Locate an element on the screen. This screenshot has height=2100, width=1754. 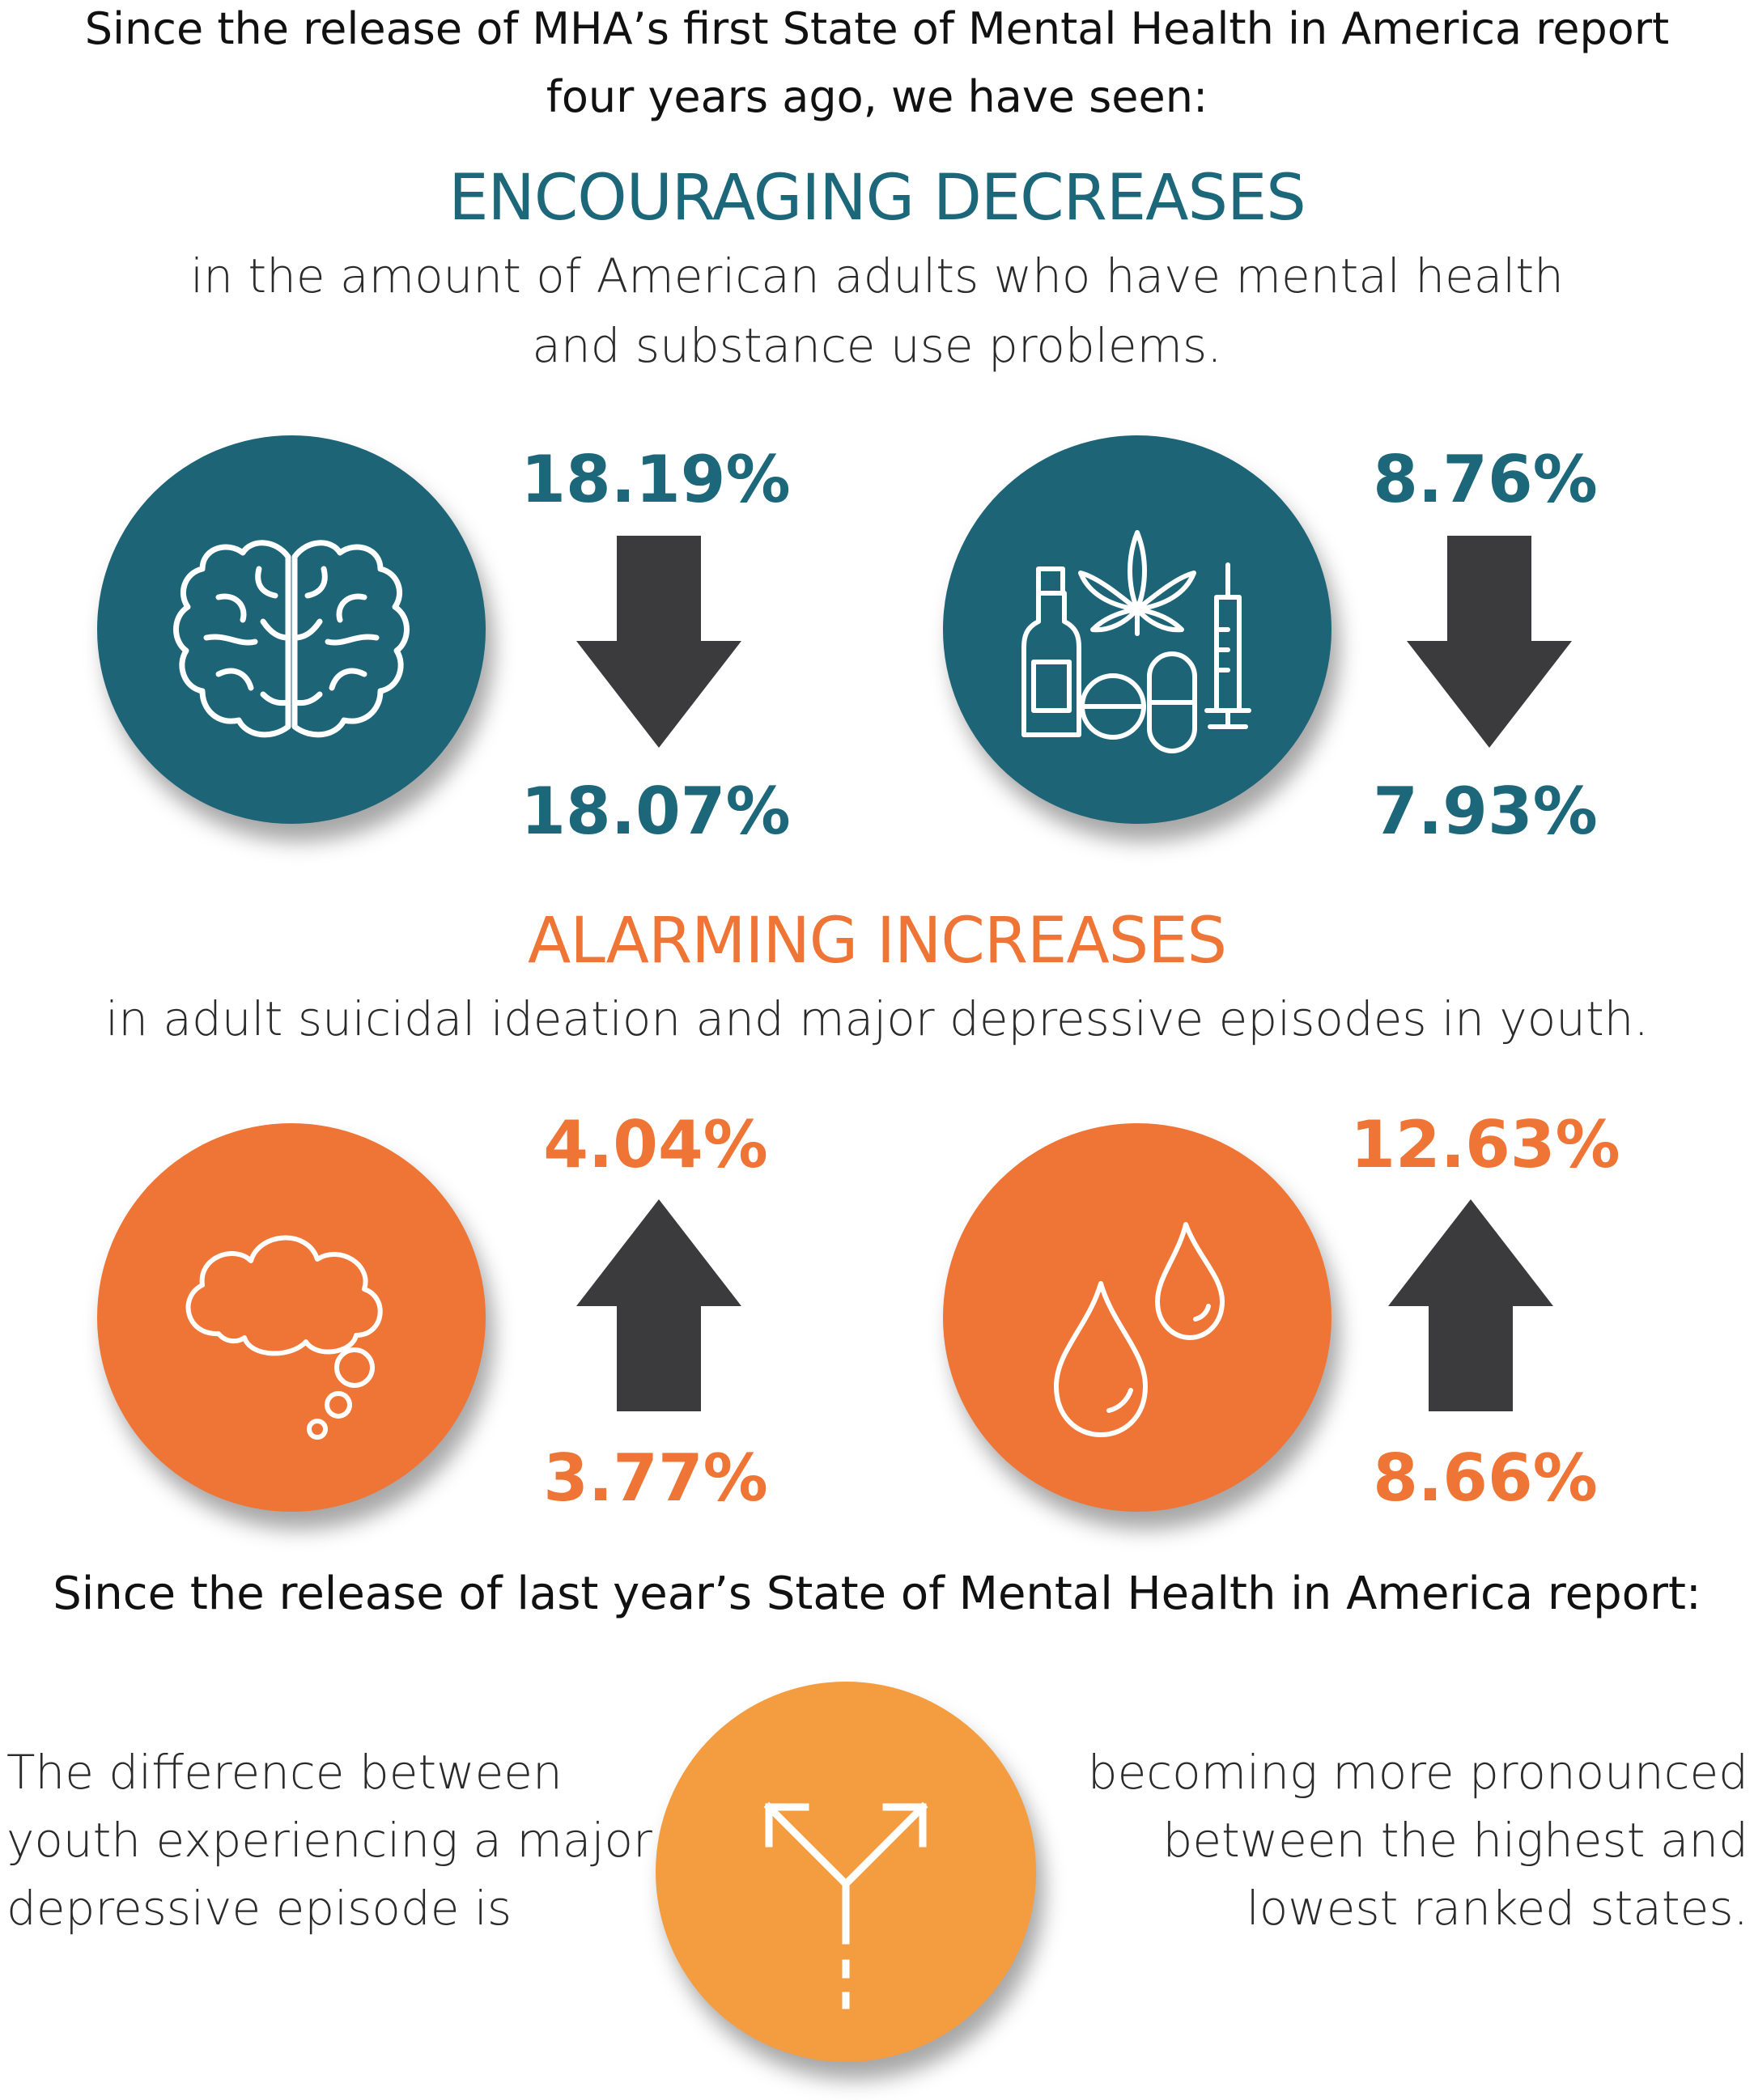
last-year-right-line-1: becoming more pronounced is located at coordinates (1417, 1773).